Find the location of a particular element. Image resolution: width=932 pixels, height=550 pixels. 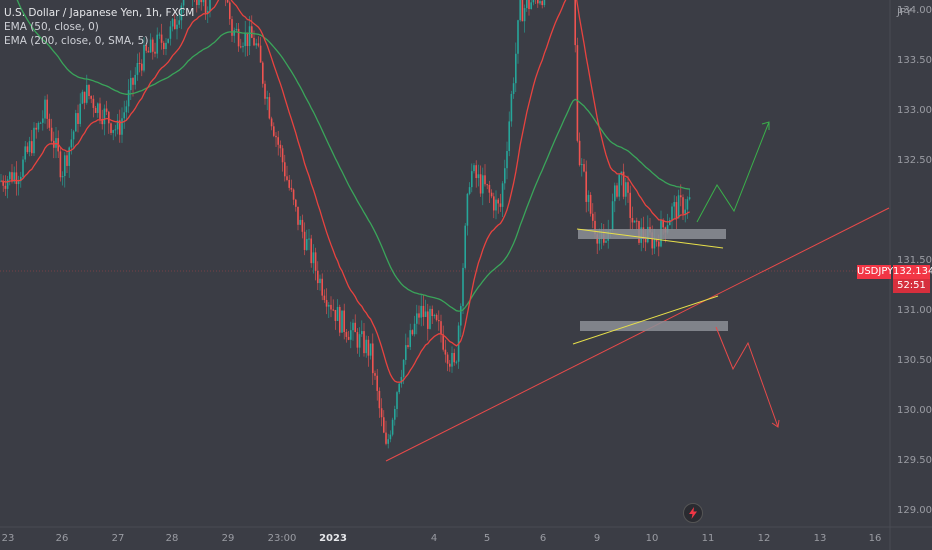

last-price-tag: 132.134 is located at coordinates (912, 272).